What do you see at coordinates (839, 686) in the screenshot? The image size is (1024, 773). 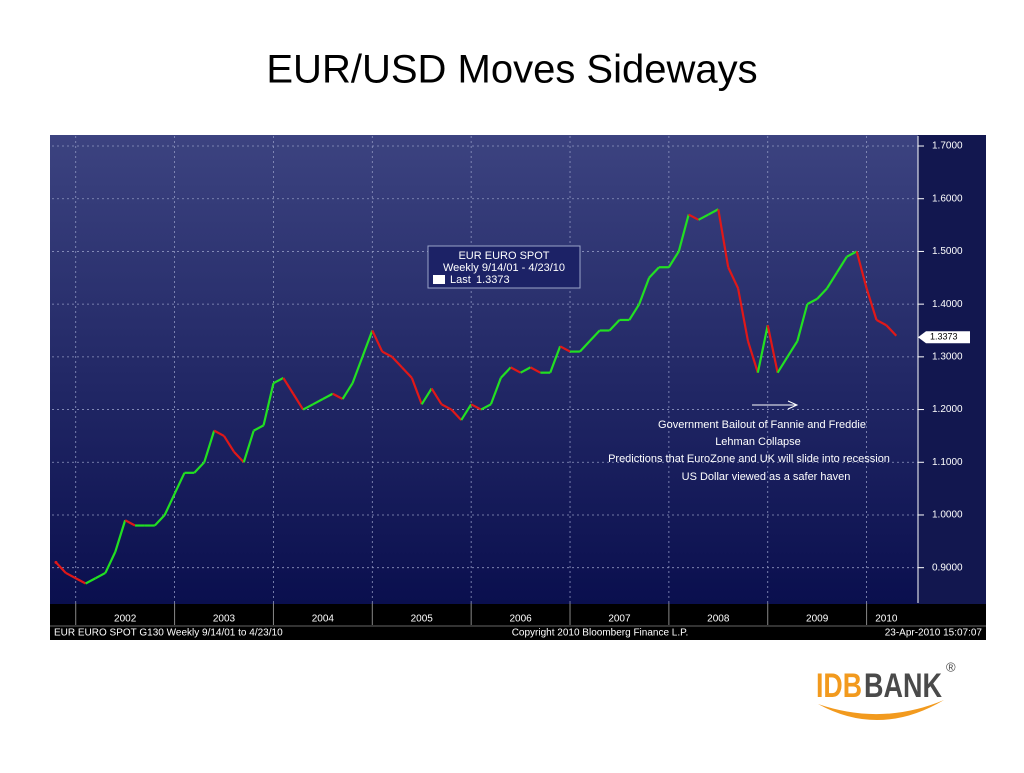 I see `logo-left: IDB` at bounding box center [839, 686].